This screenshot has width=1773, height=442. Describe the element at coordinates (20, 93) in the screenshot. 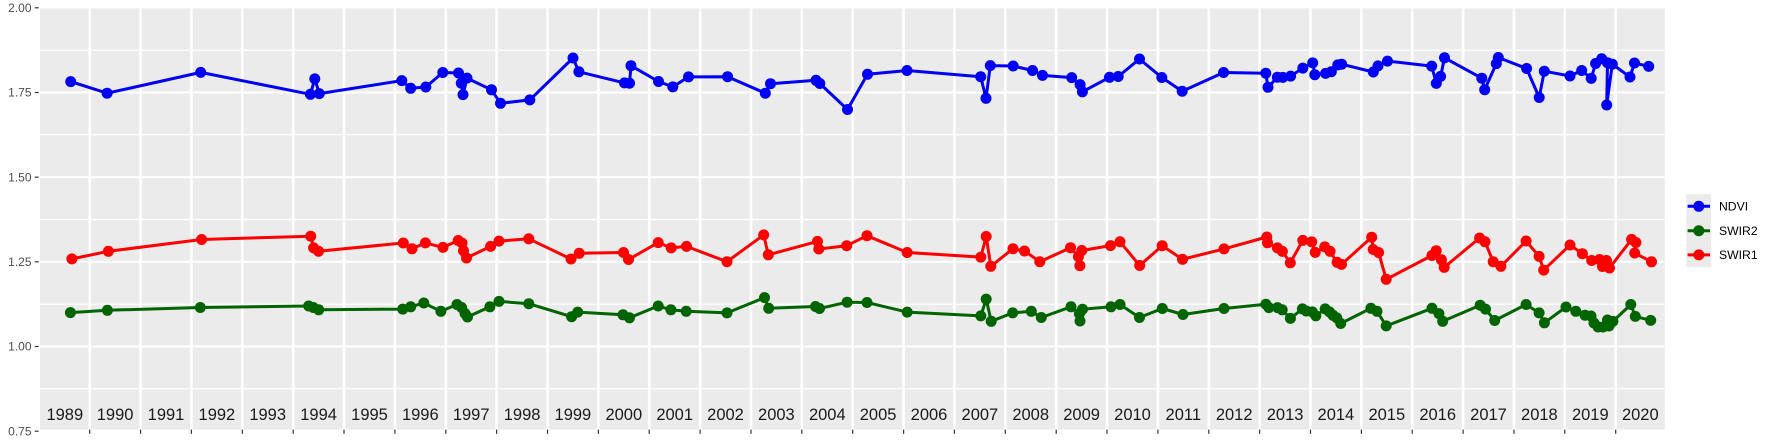

I see `svg-text: 1.75` at that location.